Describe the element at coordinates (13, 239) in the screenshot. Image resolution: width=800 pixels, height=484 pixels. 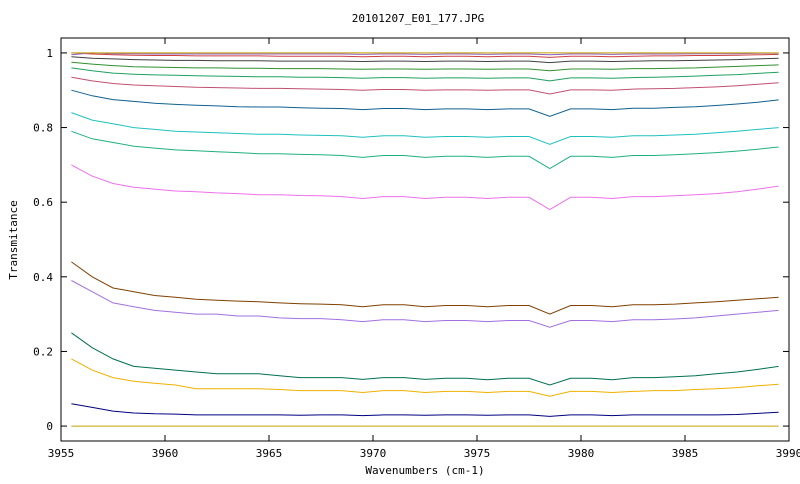
I see `y-axis-label: Transmitance` at that location.